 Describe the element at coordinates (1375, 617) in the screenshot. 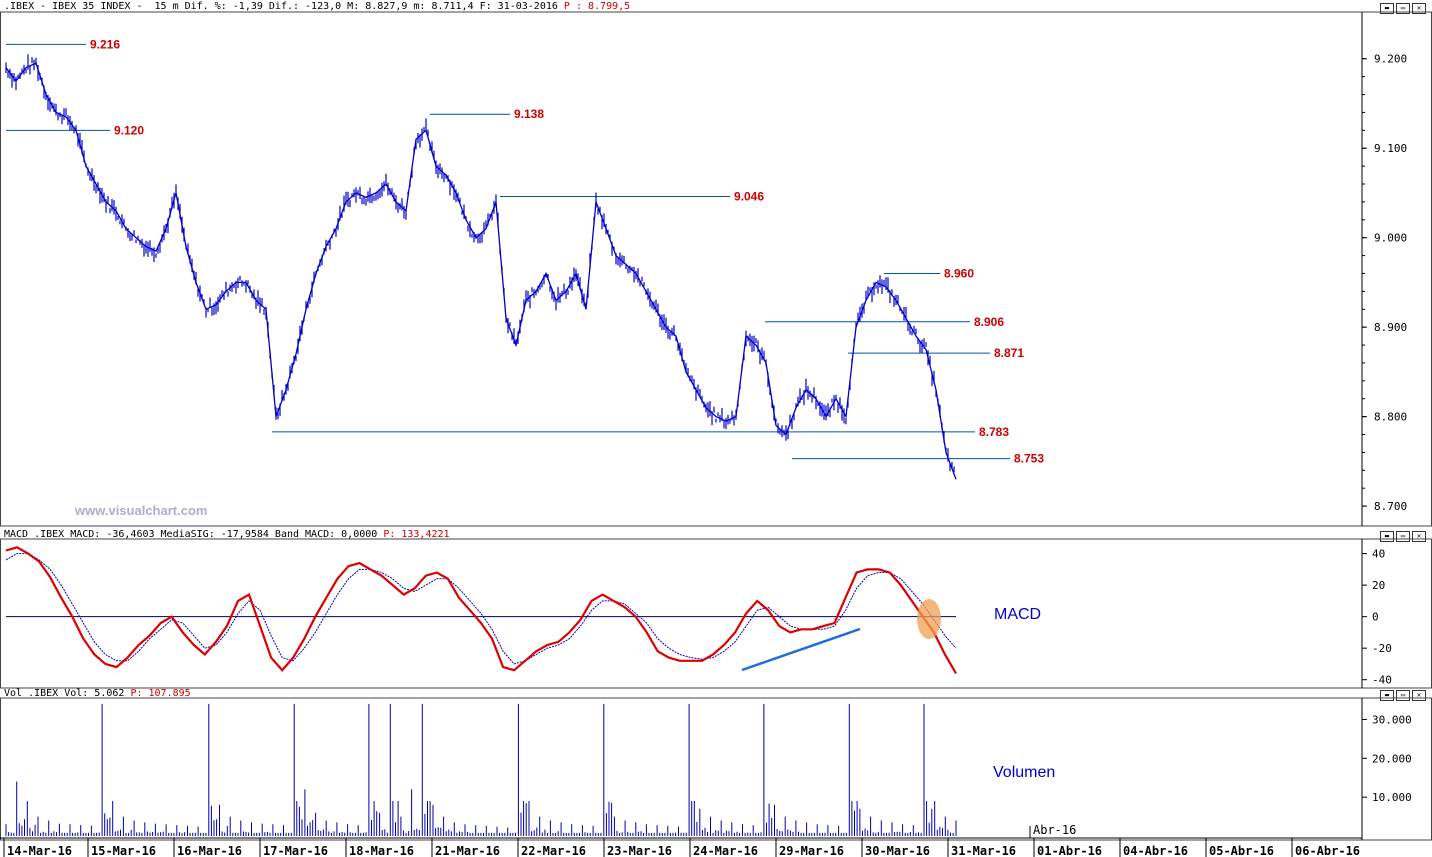

I see `y-tick-label: 0` at that location.